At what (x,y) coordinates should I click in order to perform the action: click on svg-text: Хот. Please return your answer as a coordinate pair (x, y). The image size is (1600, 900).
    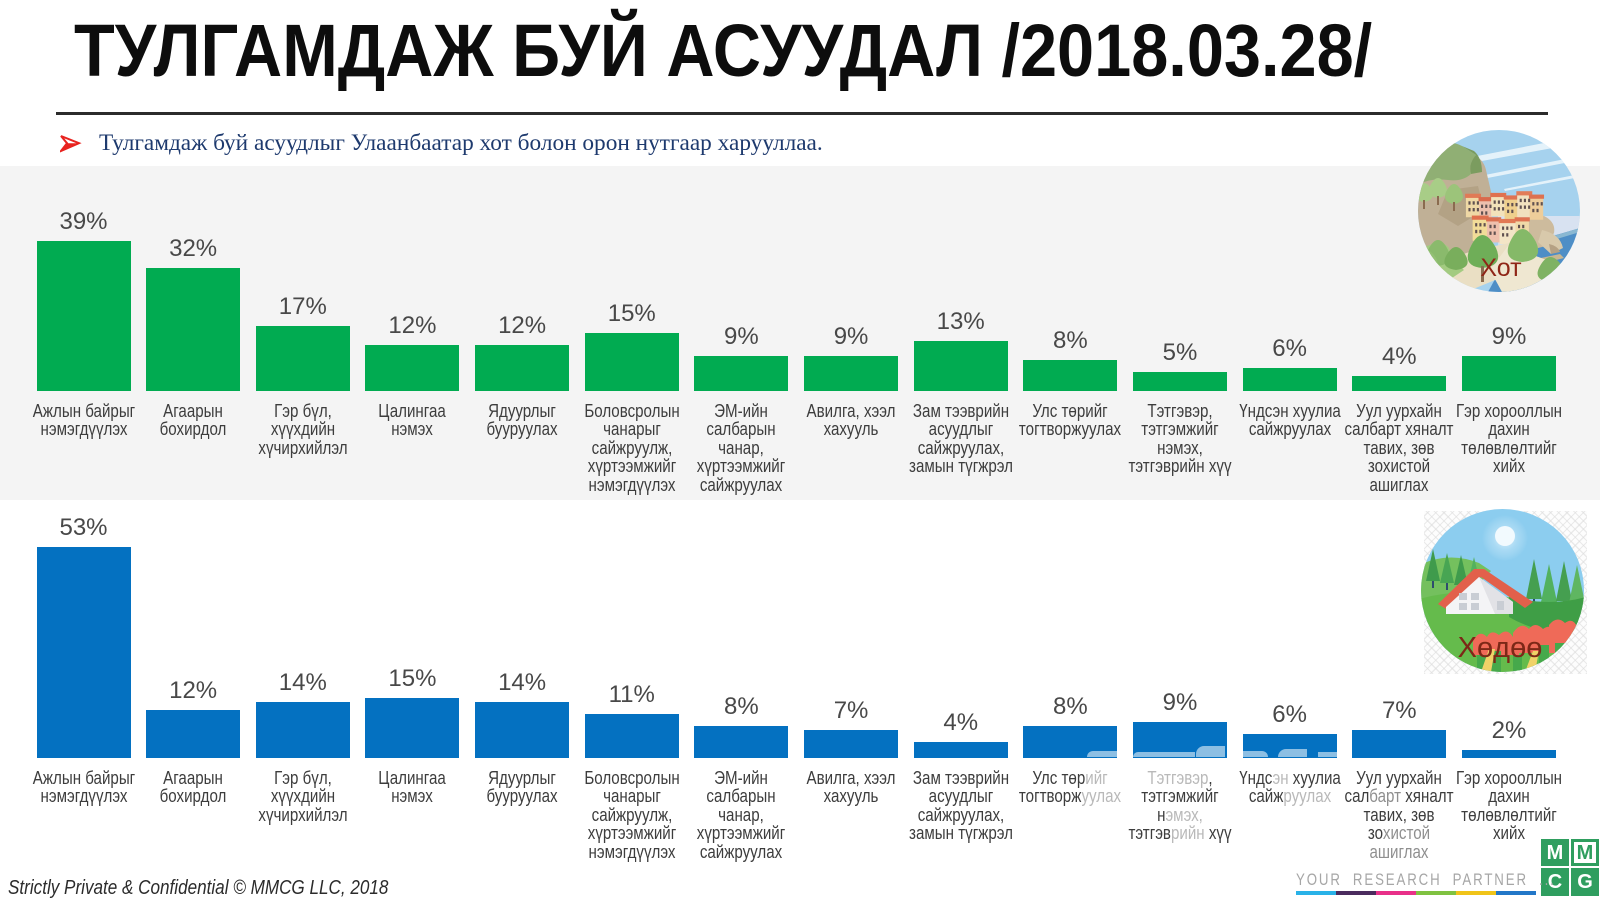
    Looking at the image, I should click on (1501, 268).